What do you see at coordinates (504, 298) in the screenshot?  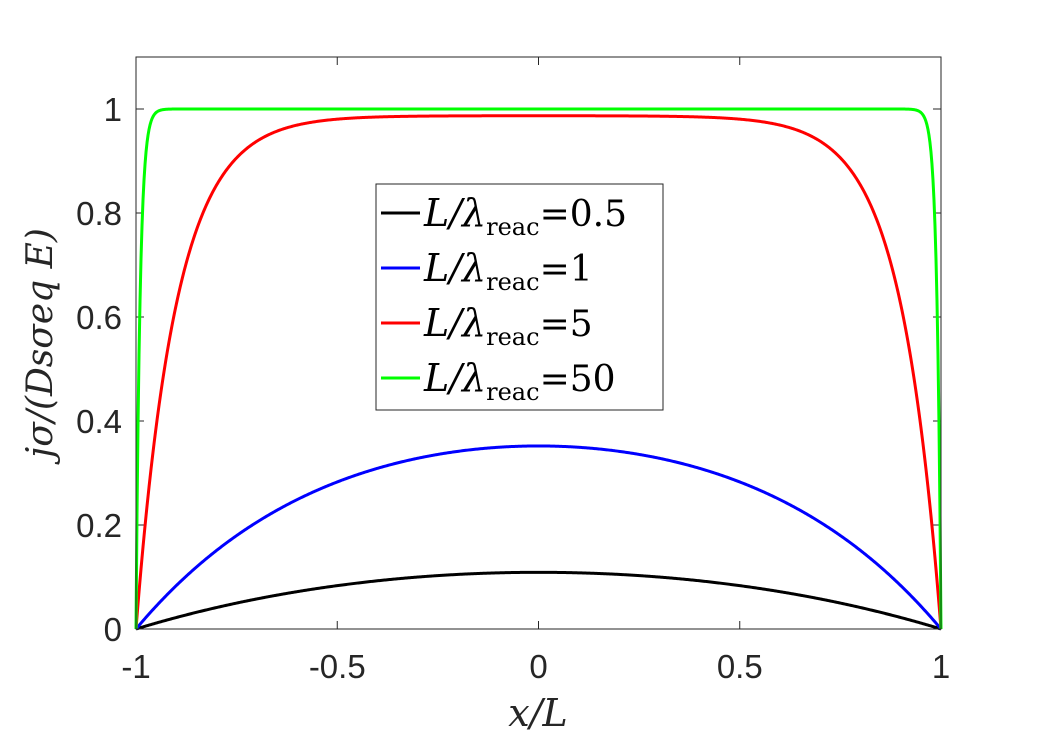 I see `legend-entries: L/λreac=0.5L/λreac=1L/λreac=5L/λreac=50` at bounding box center [504, 298].